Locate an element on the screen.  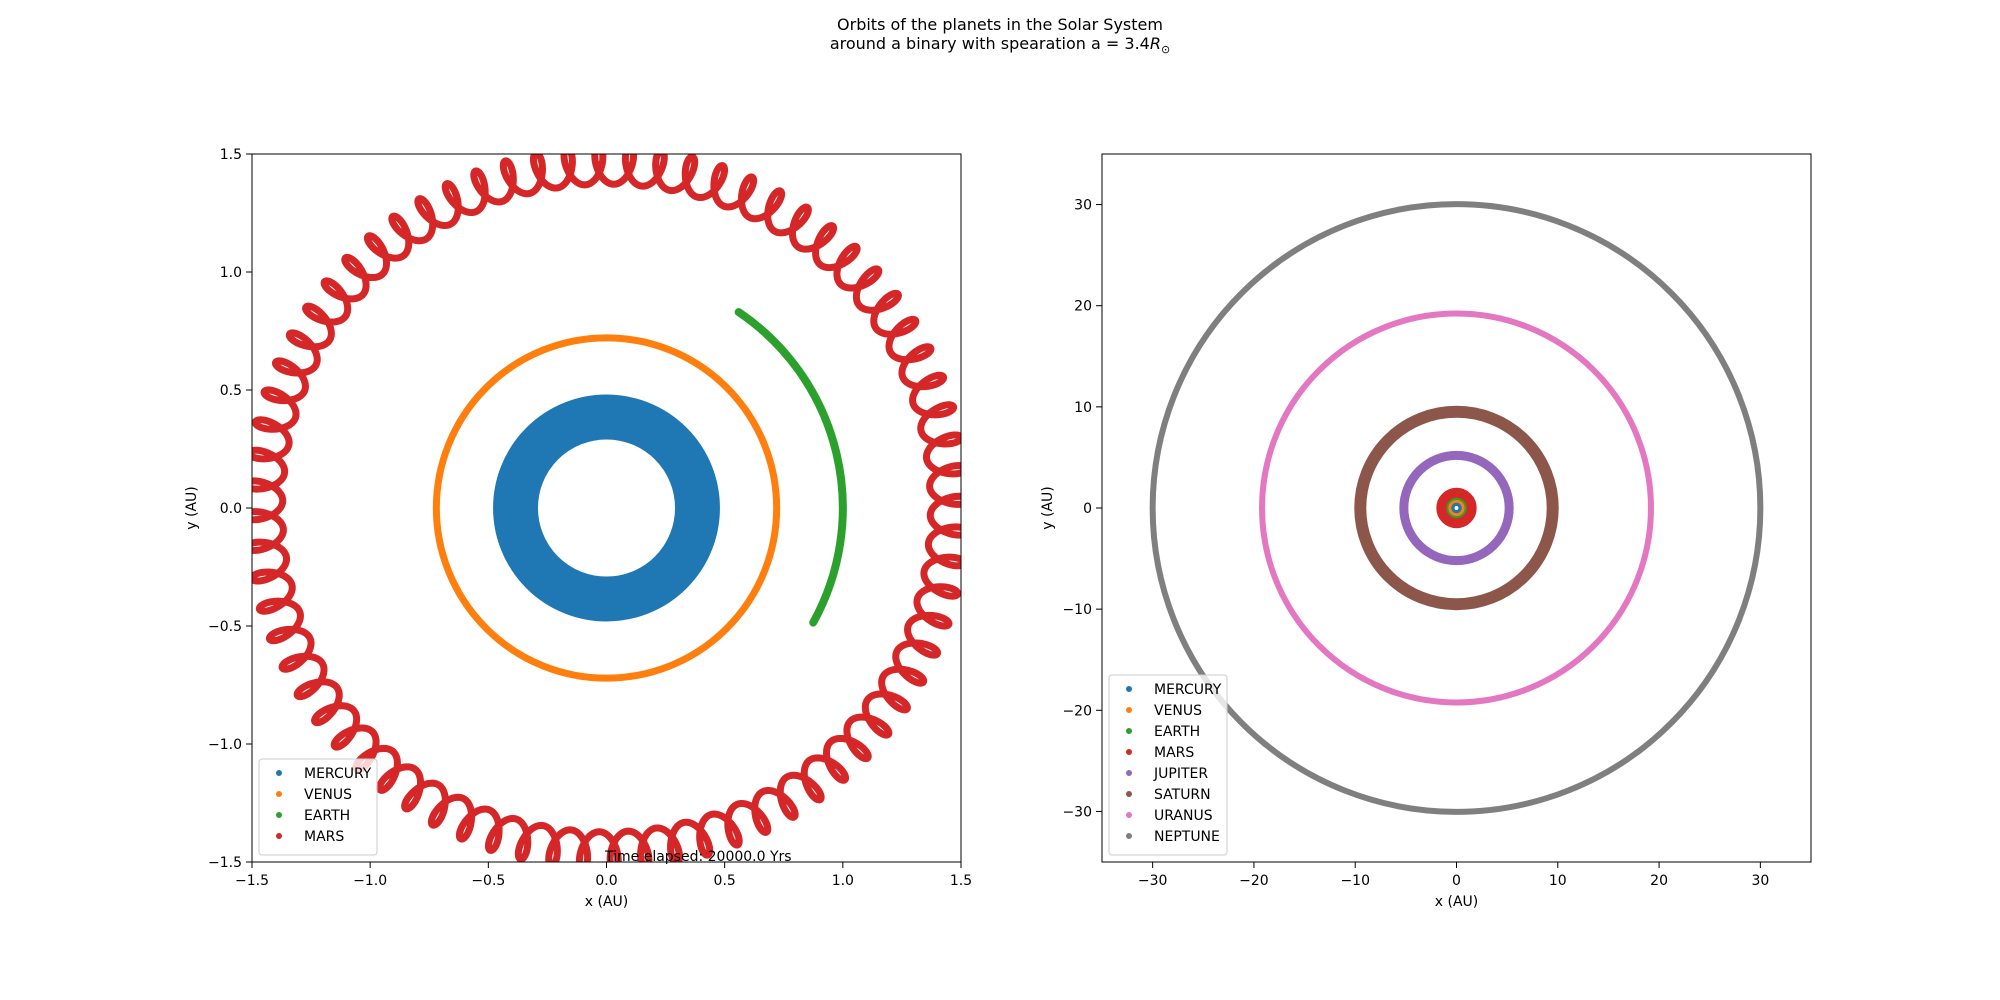
inner-earth-orbit is located at coordinates (790, 467).